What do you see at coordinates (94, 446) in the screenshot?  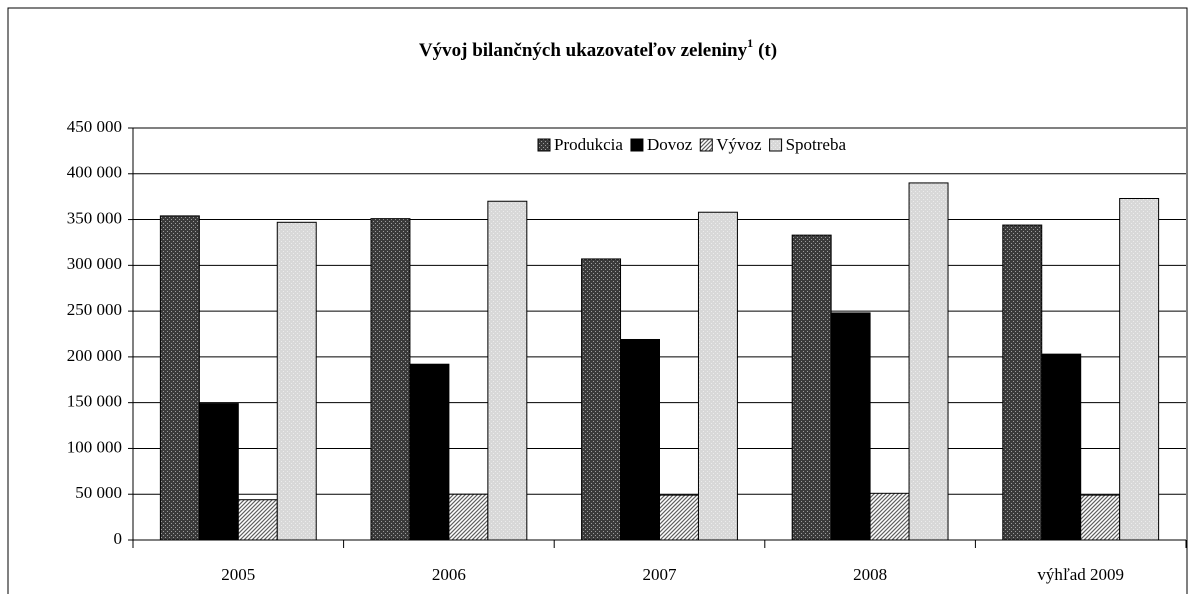 I see `y-tick-label: 100 000` at bounding box center [94, 446].